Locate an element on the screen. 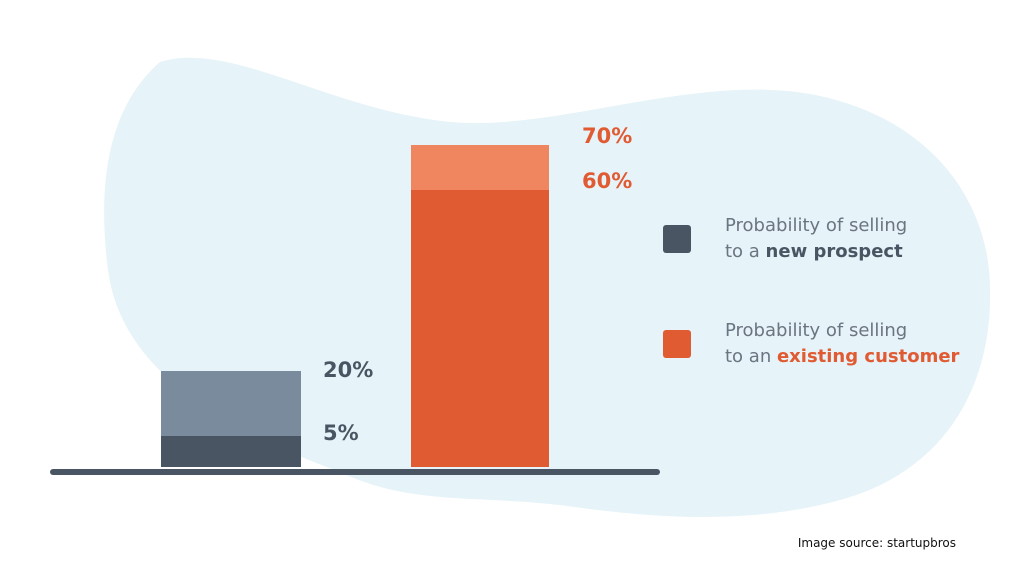 The image size is (1024, 576). legend-line2: to an existing customer is located at coordinates (842, 357).